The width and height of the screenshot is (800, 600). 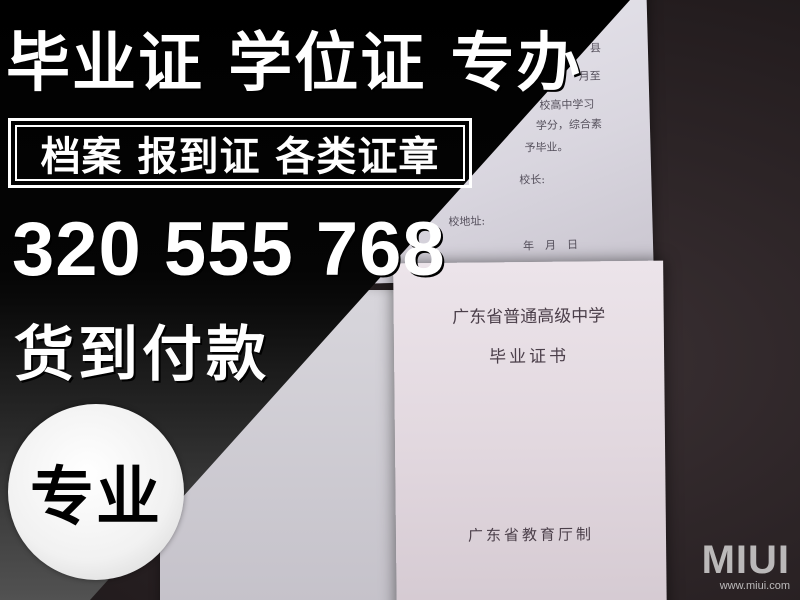 I want to click on document-line: 校长:, so click(x=532, y=179).